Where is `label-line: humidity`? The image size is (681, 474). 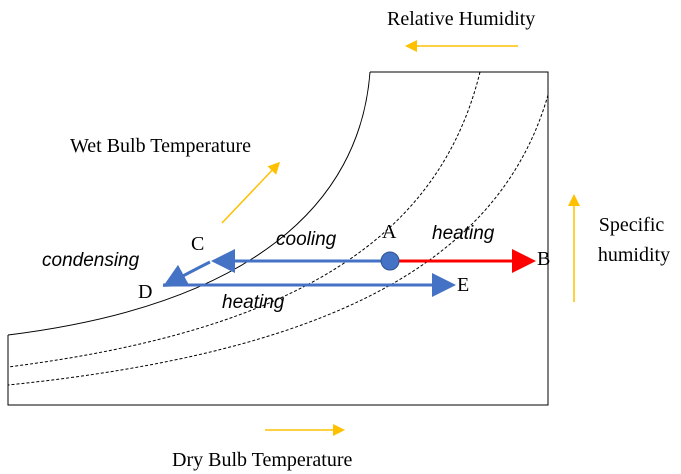 label-line: humidity is located at coordinates (634, 255).